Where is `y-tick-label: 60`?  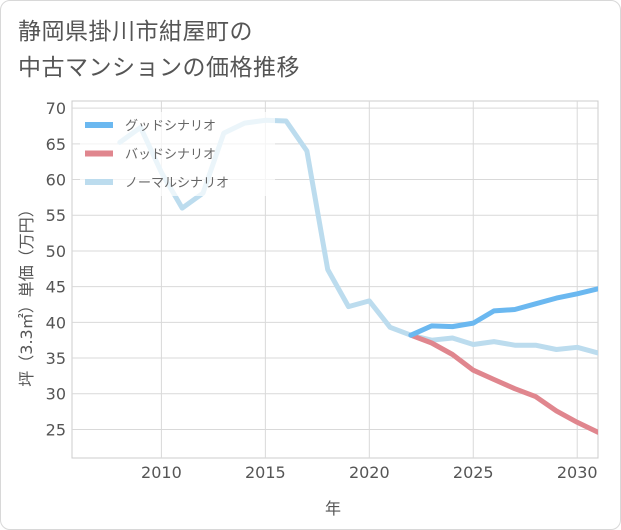
y-tick-label: 60 is located at coordinates (56, 180).